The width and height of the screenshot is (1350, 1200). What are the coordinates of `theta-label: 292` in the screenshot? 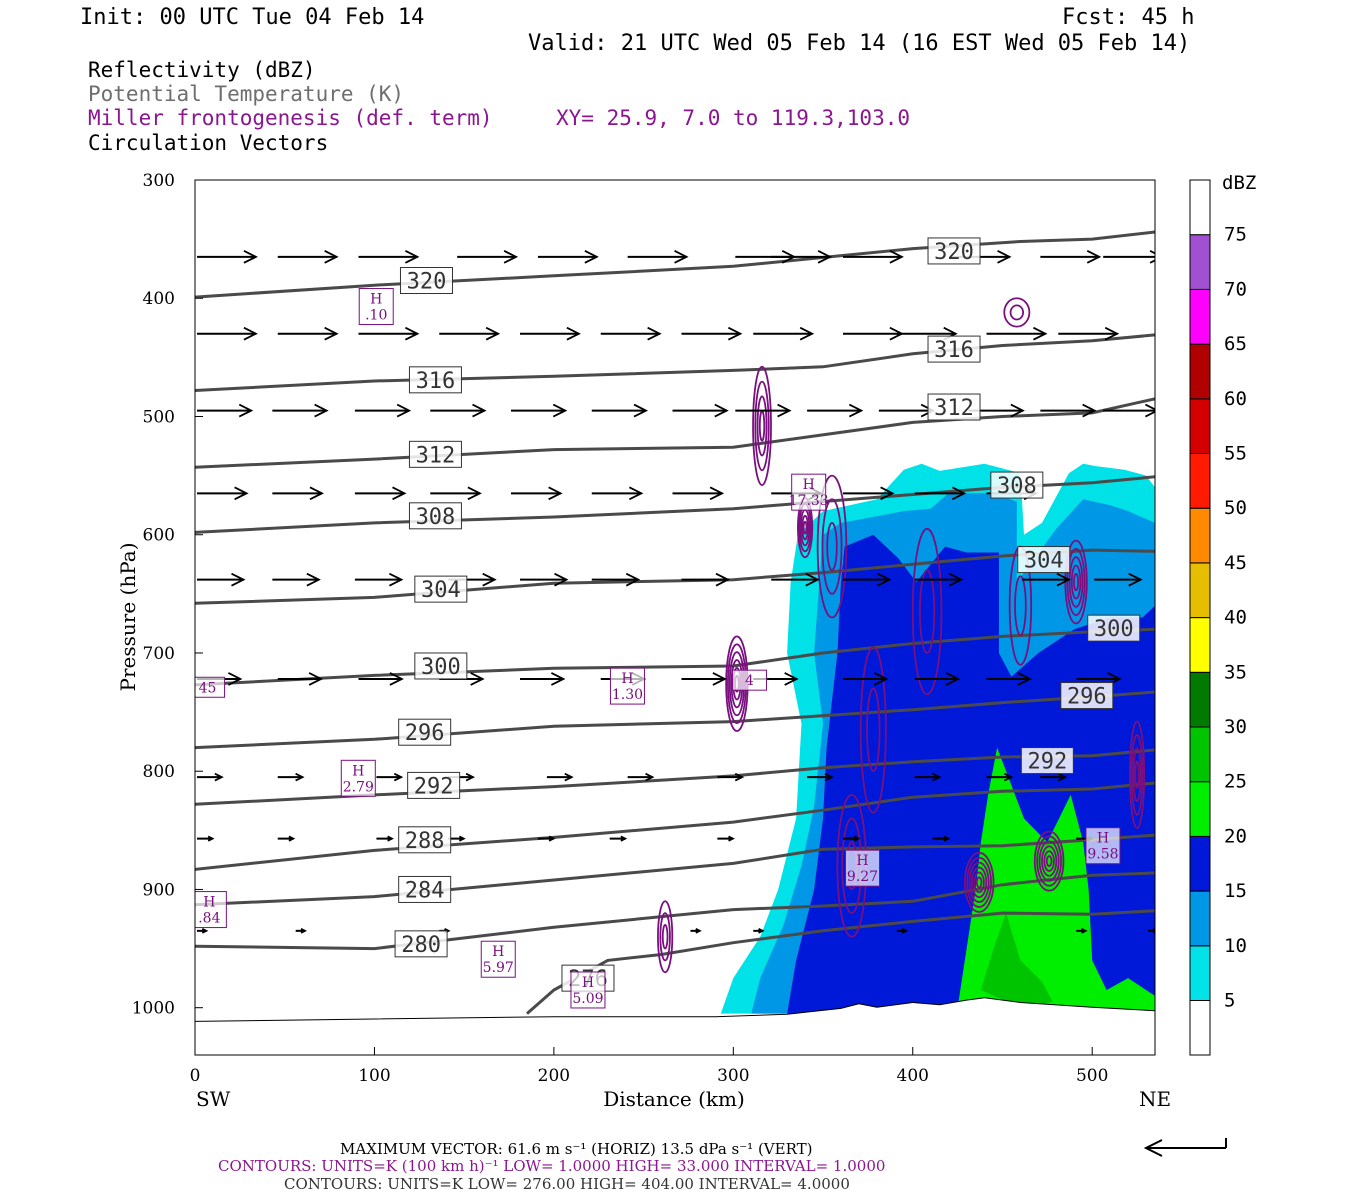 It's located at (434, 785).